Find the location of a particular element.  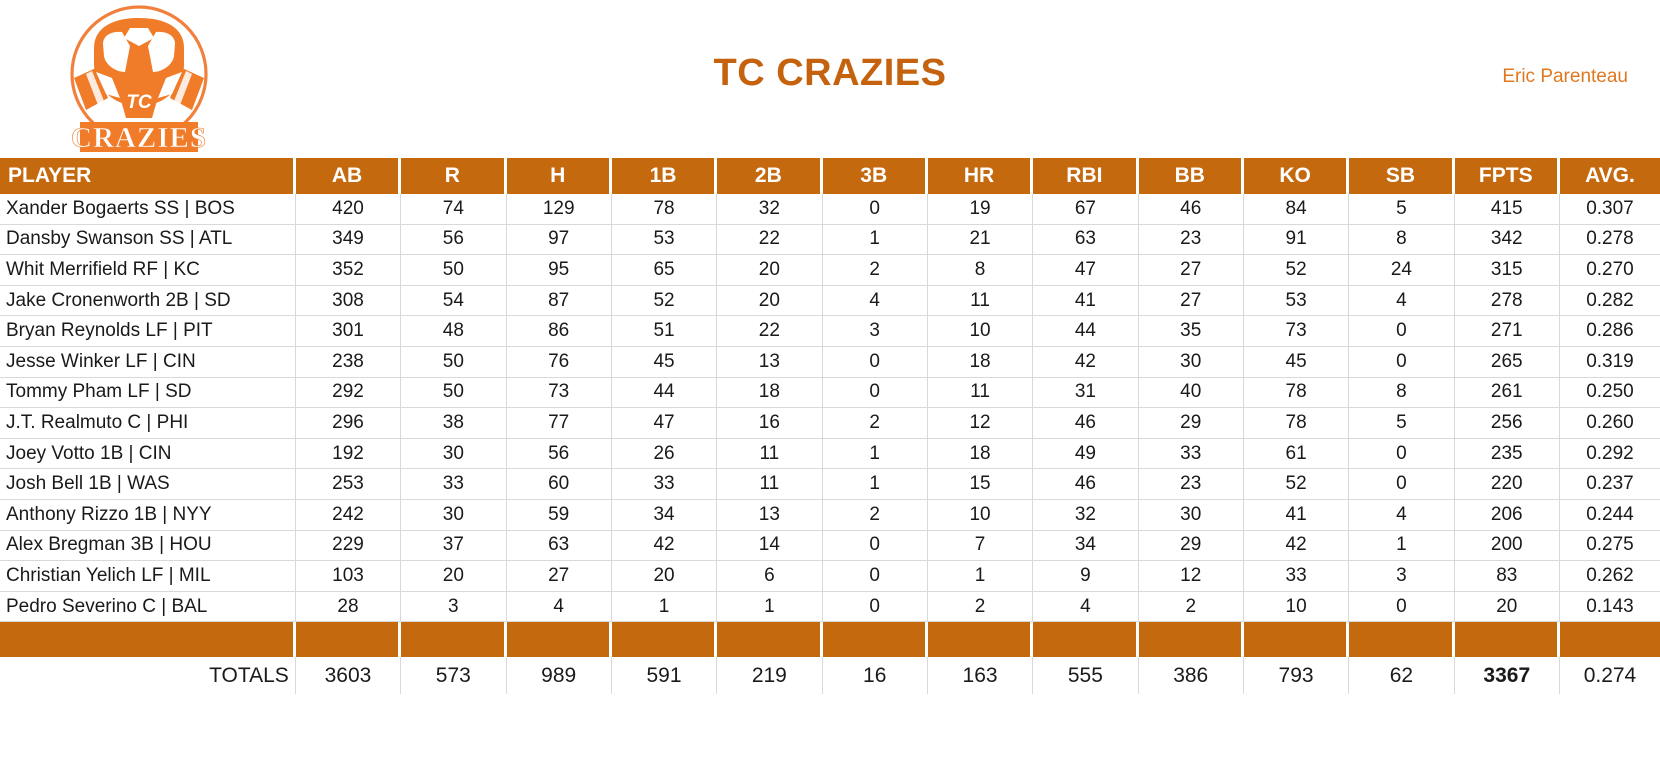

cell-2b: 1 is located at coordinates (770, 607).